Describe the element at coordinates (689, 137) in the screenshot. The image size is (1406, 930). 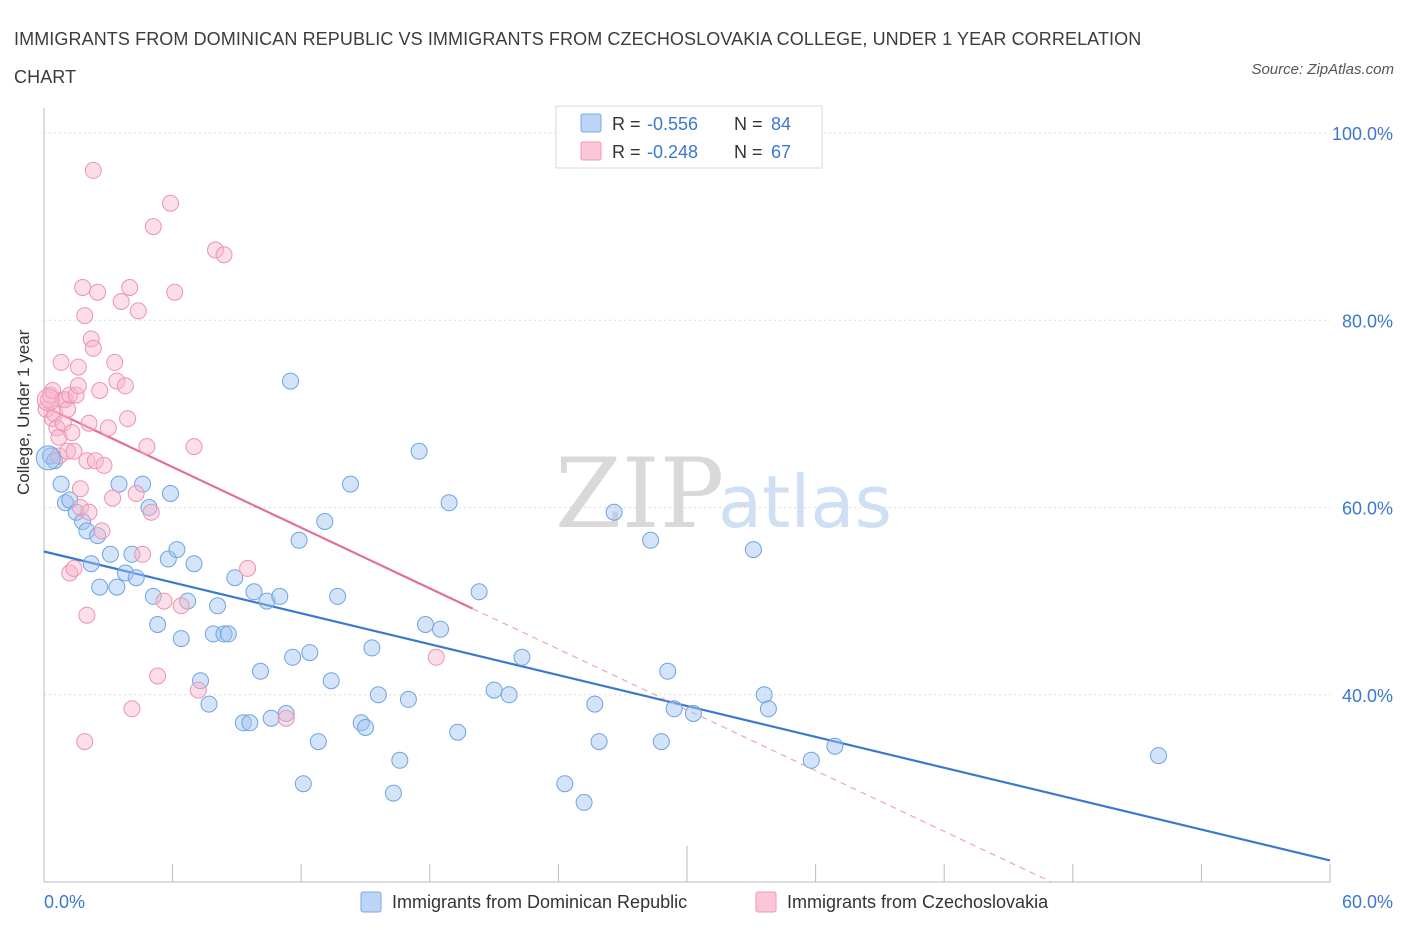
I see `legend-box: R = -0.556 N = 84 R = -0.248 N = 67` at that location.